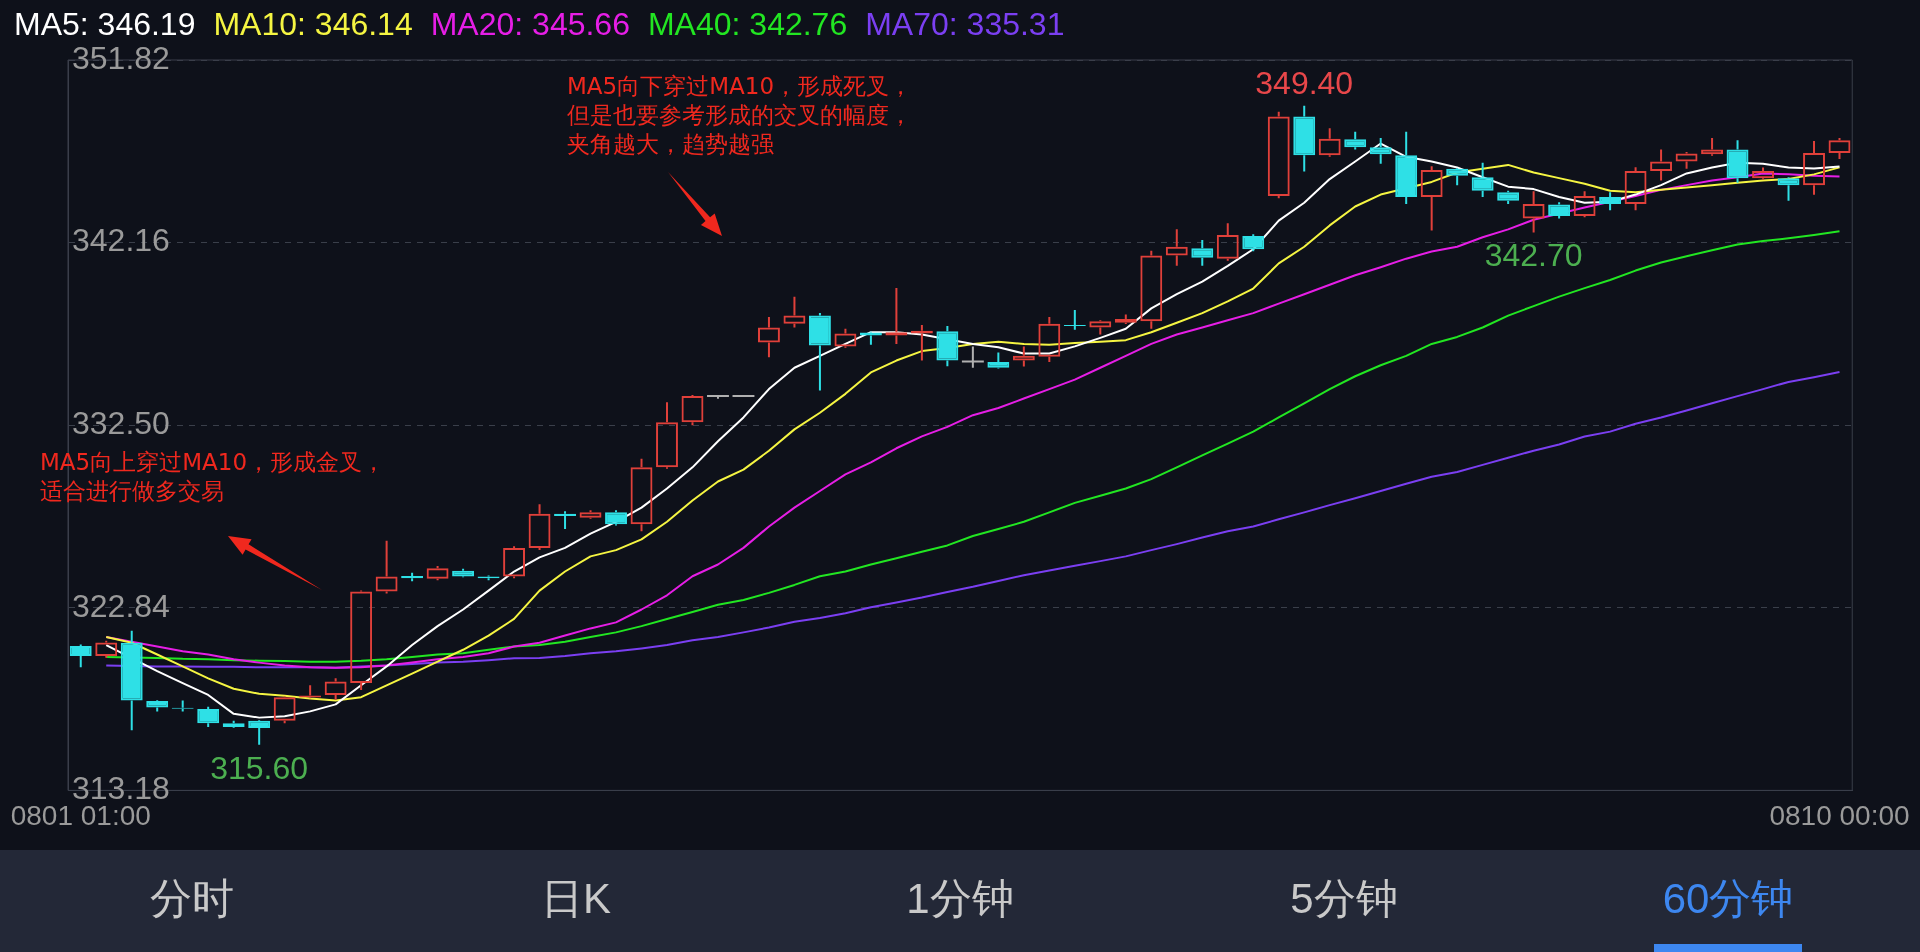 The image size is (1920, 952). What do you see at coordinates (530, 24) in the screenshot?
I see `text: MA20: 345.66` at bounding box center [530, 24].